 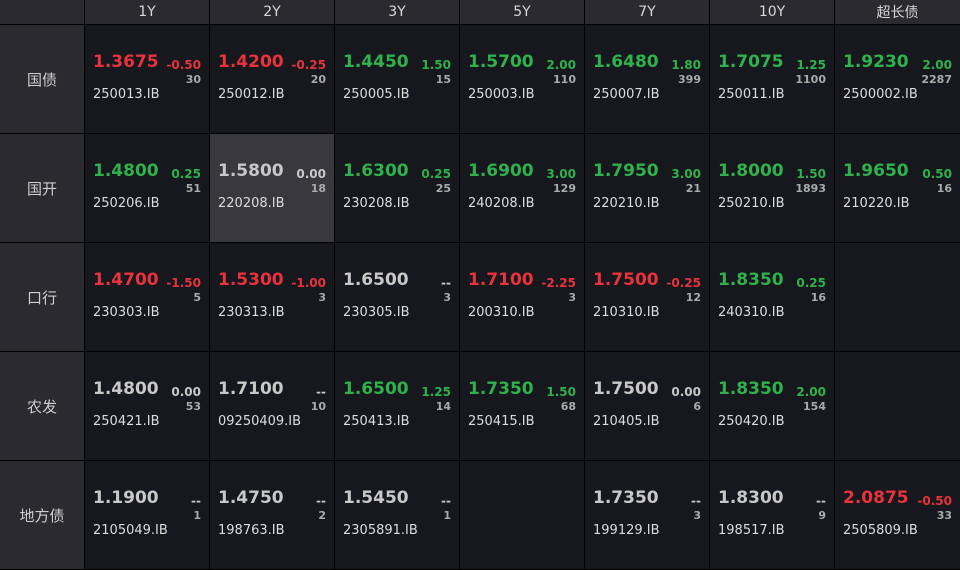 What do you see at coordinates (397, 406) in the screenshot?
I see `quote-cell: 1.6500 1.25 14 250413.IB` at bounding box center [397, 406].